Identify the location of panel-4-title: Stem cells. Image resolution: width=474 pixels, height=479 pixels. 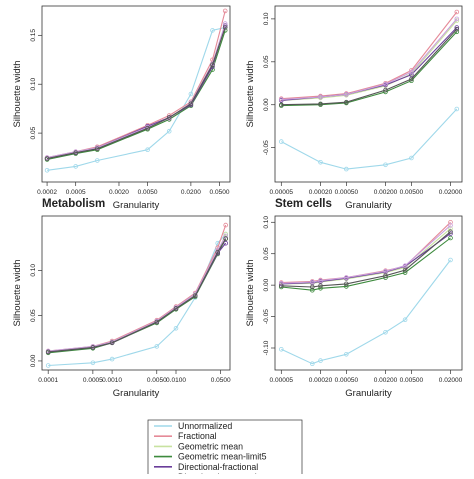
(303, 204).